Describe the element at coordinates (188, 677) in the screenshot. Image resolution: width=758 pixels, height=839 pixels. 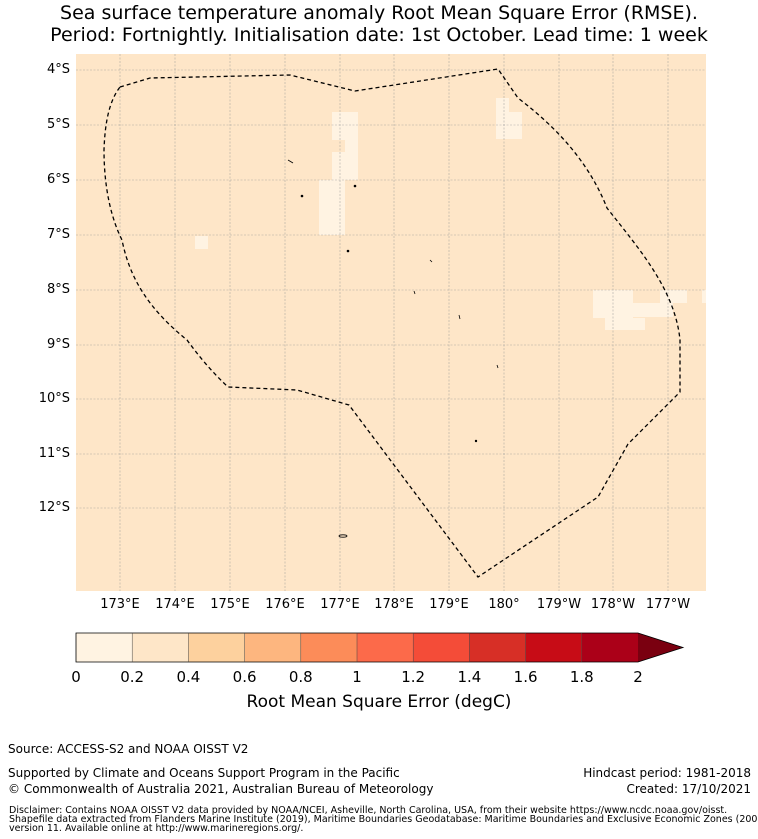
I see `colorbar-tick-label: 0.4` at that location.